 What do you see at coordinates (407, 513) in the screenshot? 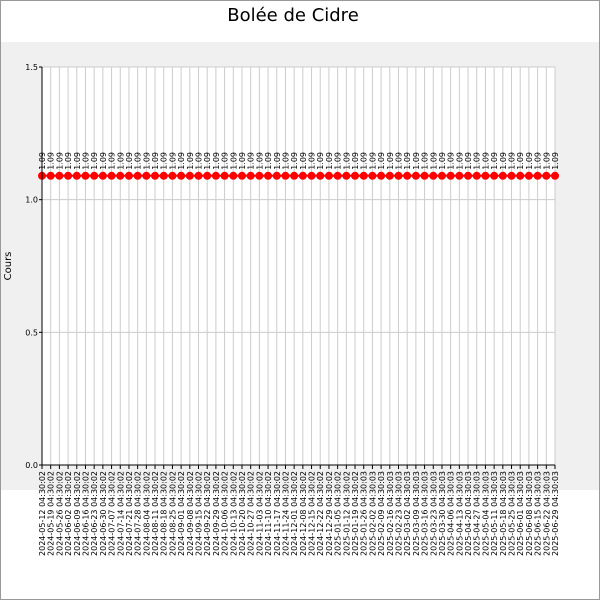
I see `x-tick-label: 2025-03-02 04:30:03` at bounding box center [407, 513].